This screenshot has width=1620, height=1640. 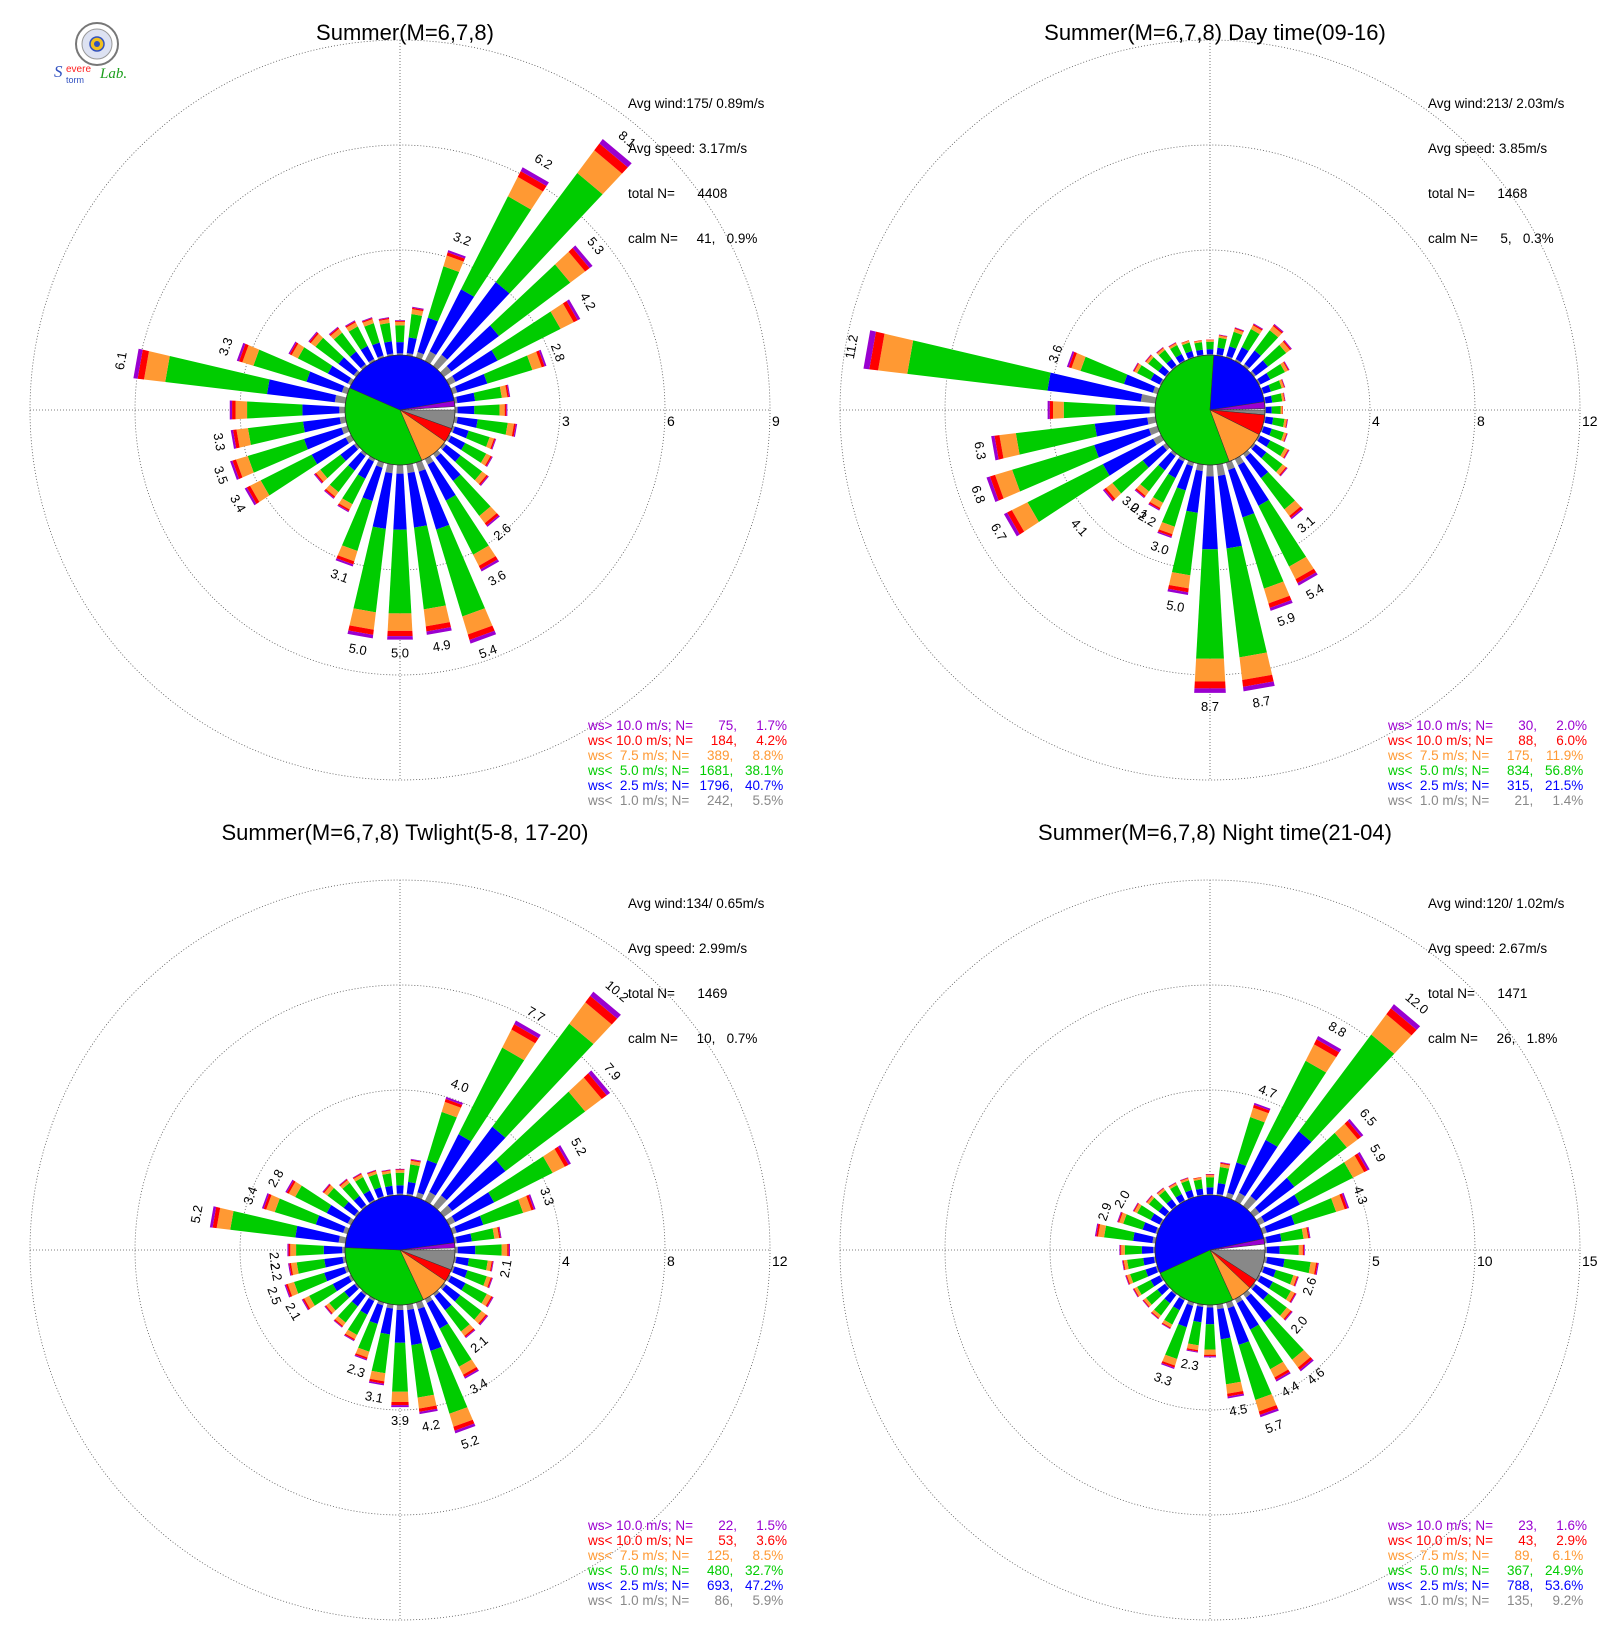 What do you see at coordinates (225, 346) in the screenshot?
I see `bar-value-label: 3.3` at bounding box center [225, 346].